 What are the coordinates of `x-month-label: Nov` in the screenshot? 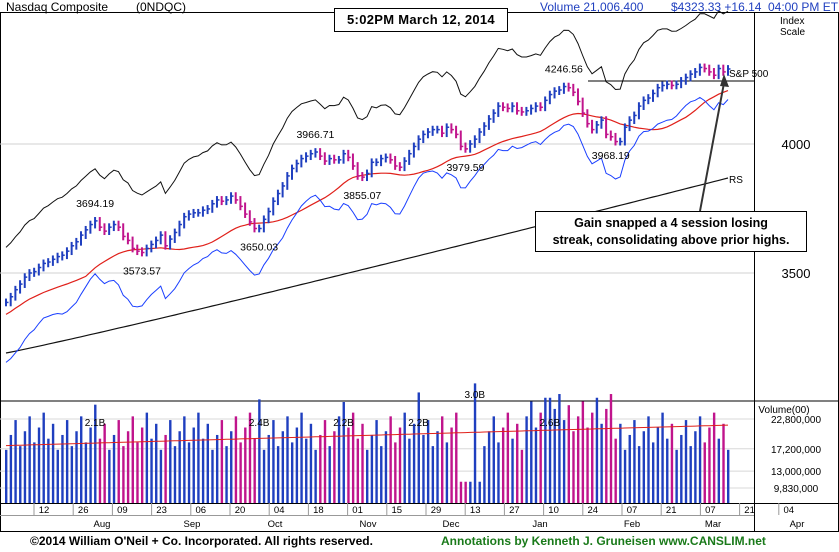 It's located at (368, 524).